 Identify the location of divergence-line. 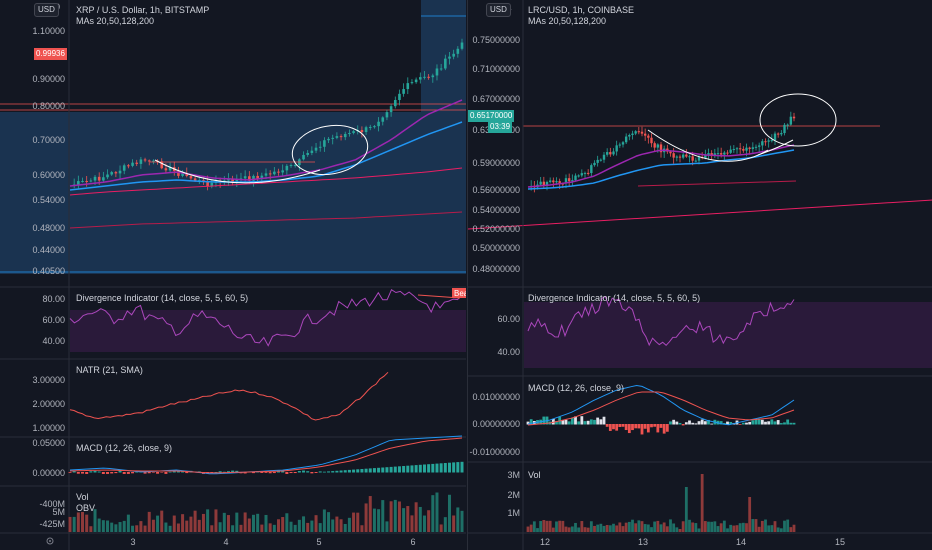
(266, 317).